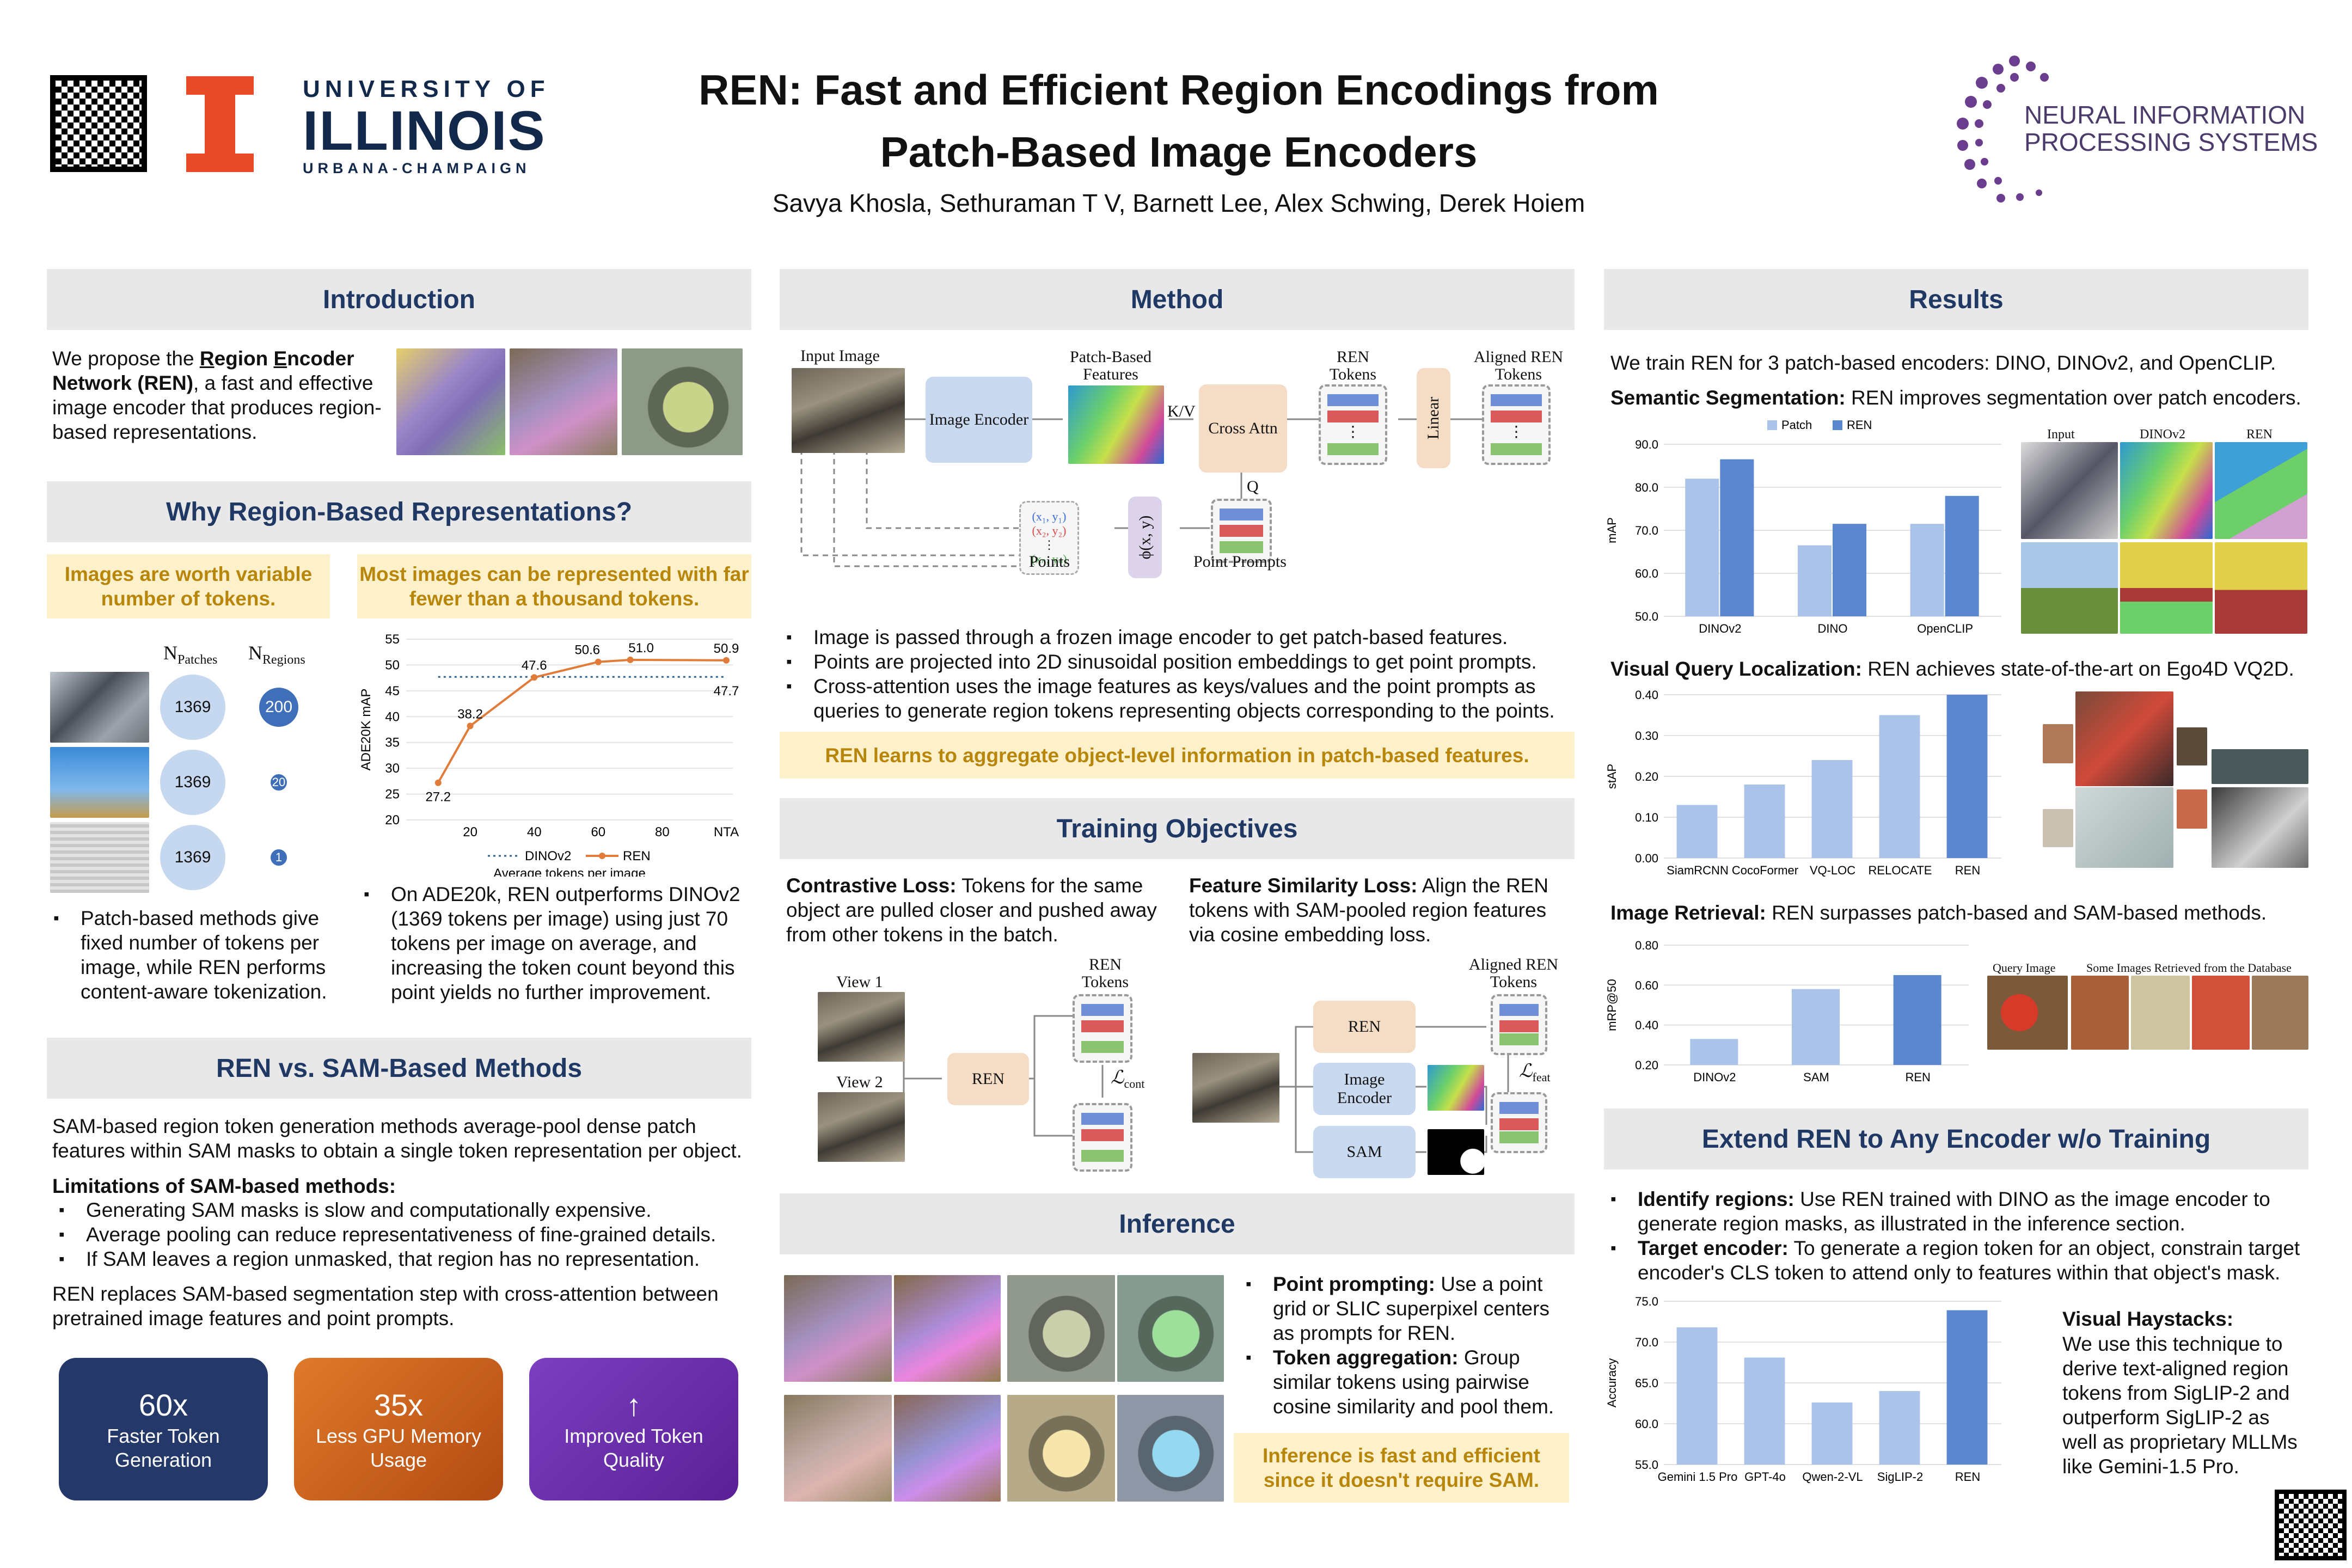  What do you see at coordinates (682, 401) in the screenshot?
I see `intro-image-tire` at bounding box center [682, 401].